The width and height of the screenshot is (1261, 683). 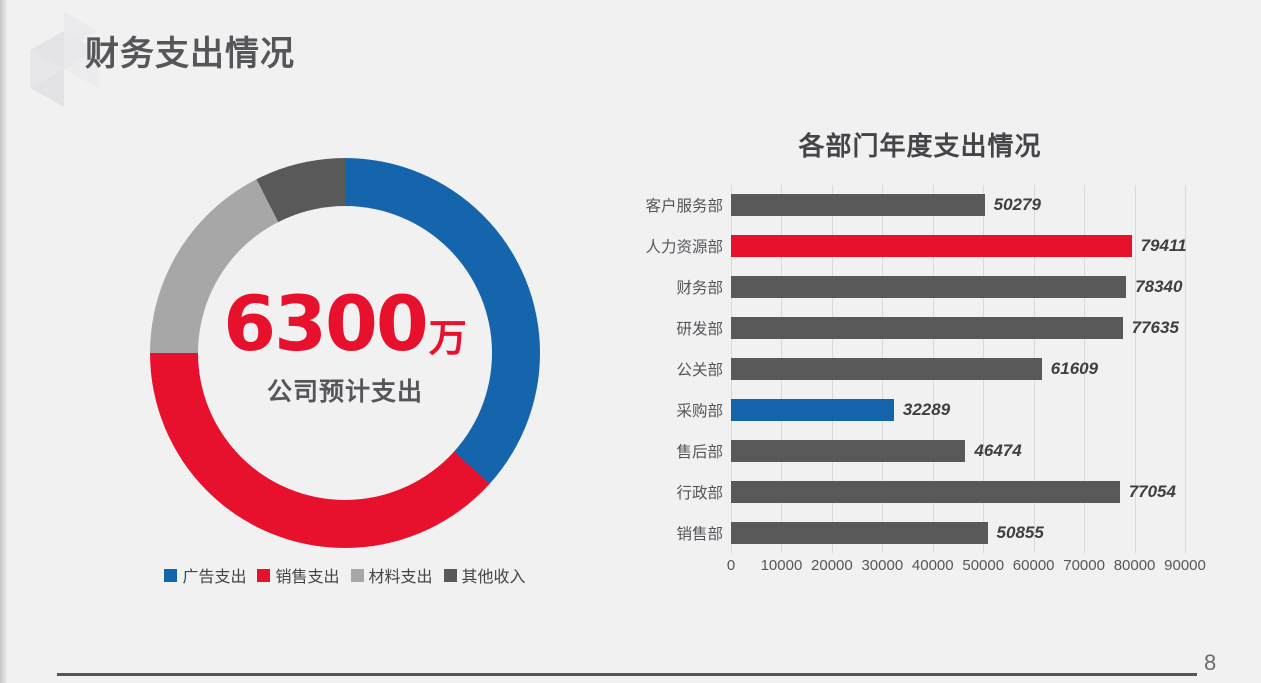 I want to click on legend-label: 广告支出, so click(x=214, y=577).